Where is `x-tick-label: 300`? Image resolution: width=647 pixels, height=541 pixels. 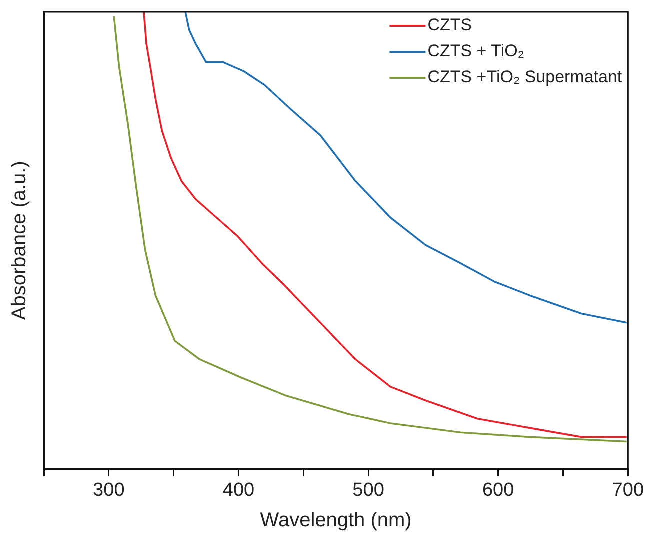 x-tick-label: 300 is located at coordinates (109, 490).